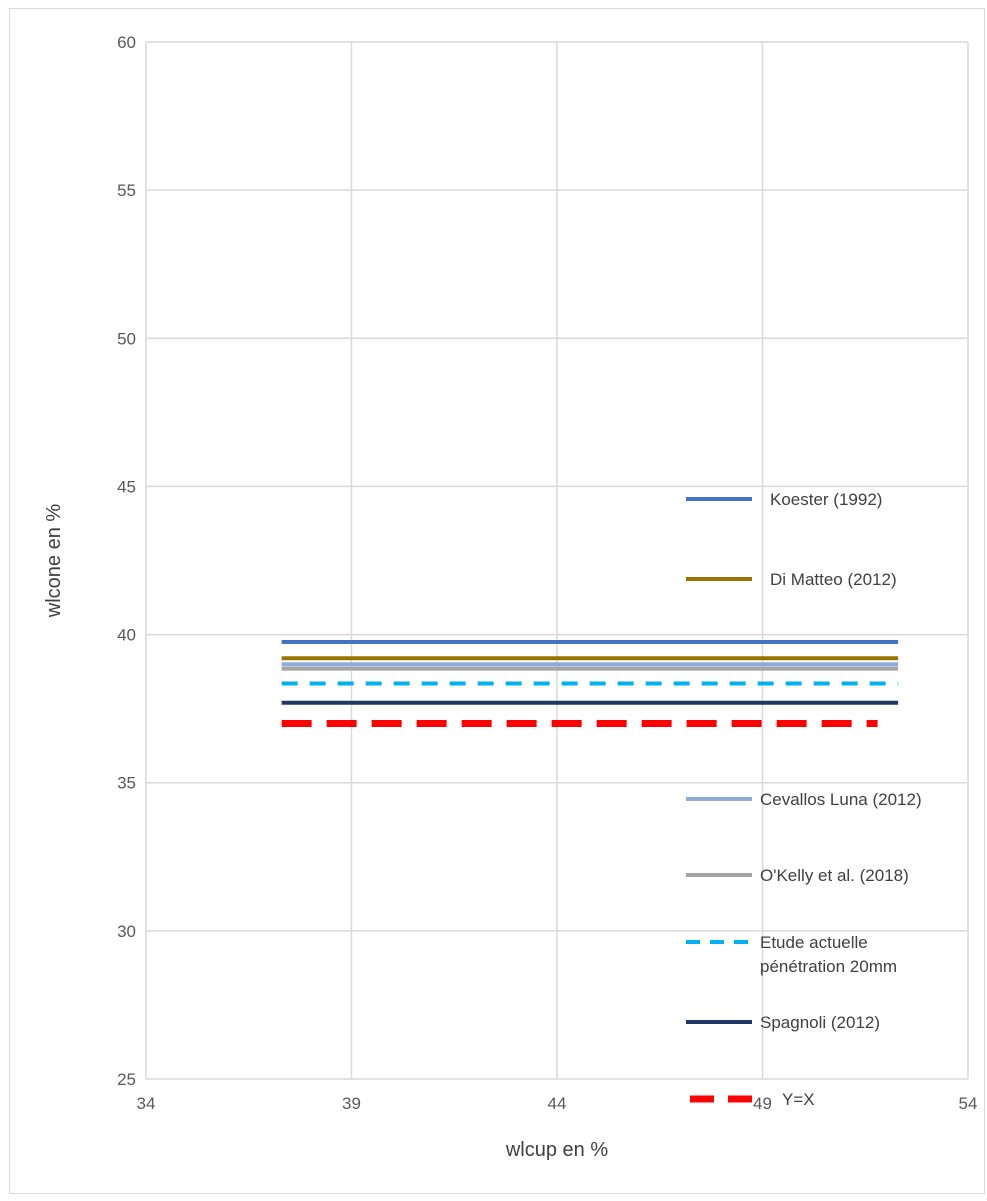  Describe the element at coordinates (833, 579) in the screenshot. I see `legend-label: Di Matteo (2012)` at that location.